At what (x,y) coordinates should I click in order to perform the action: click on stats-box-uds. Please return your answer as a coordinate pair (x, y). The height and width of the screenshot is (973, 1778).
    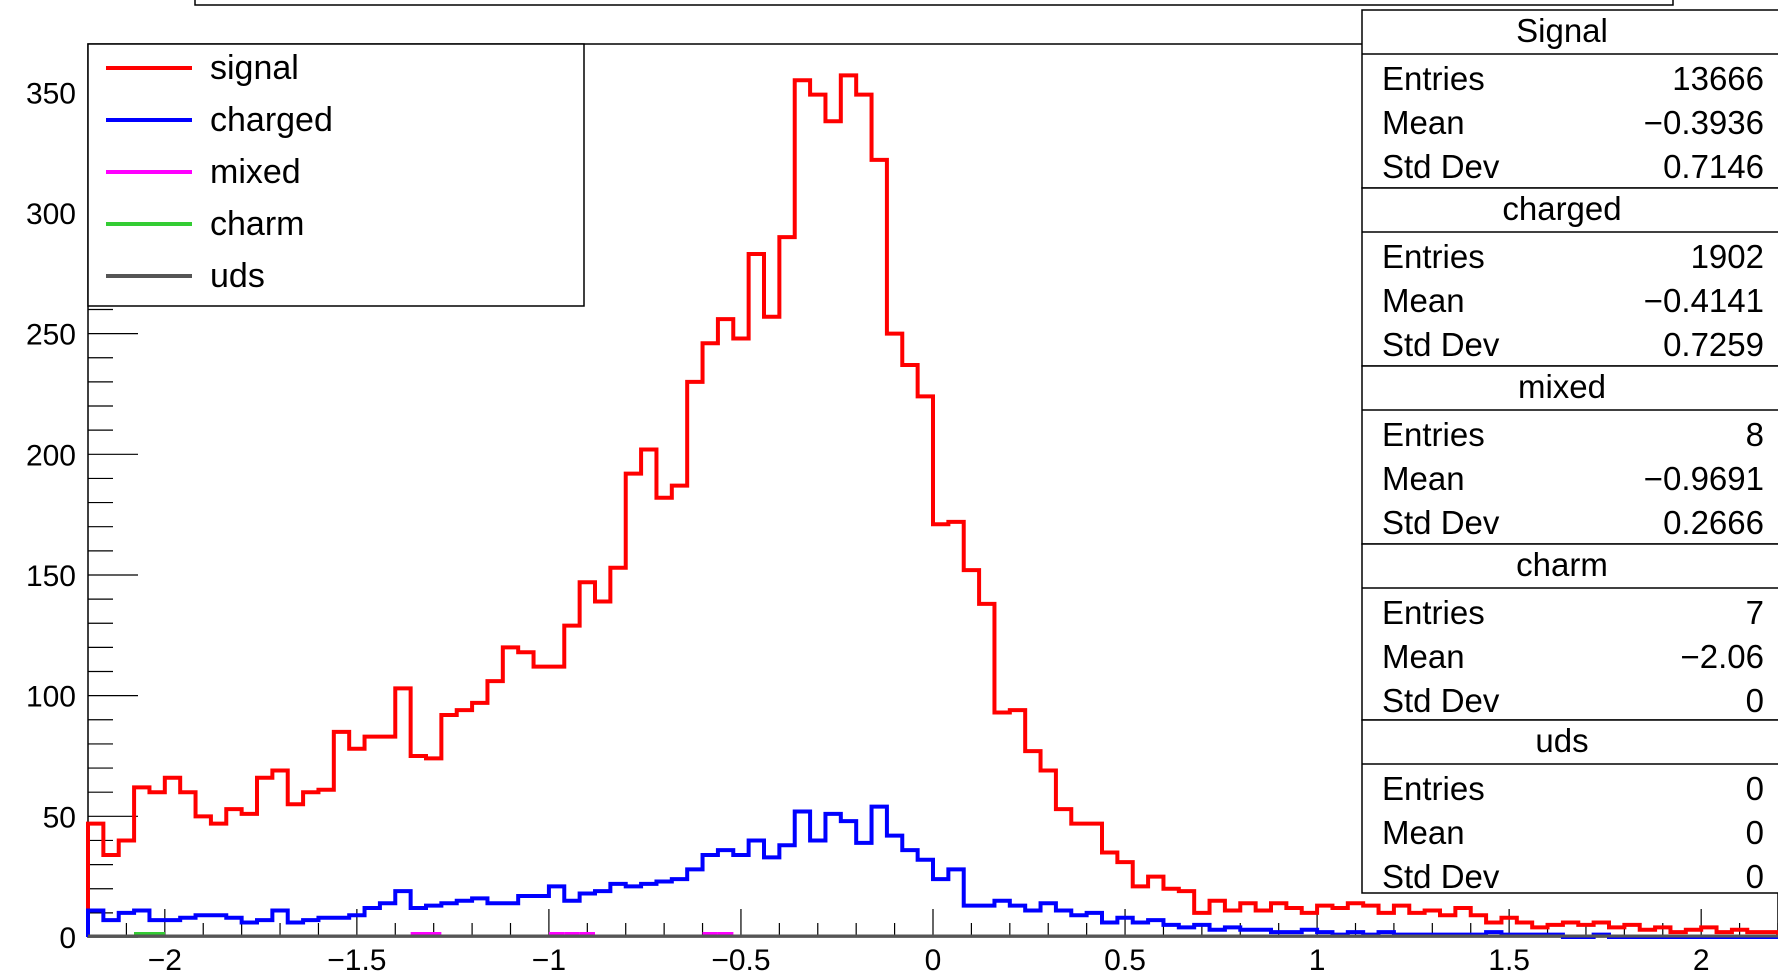
    Looking at the image, I should click on (1569, 806).